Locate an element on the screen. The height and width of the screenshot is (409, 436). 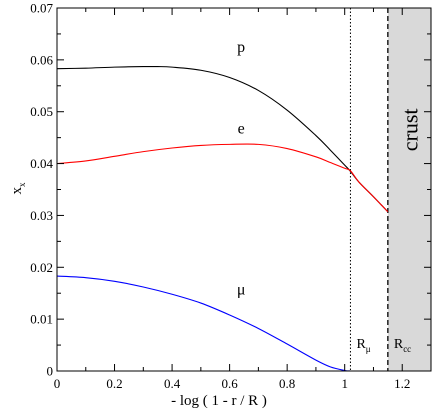
marker-label-1: Rcc is located at coordinates (402, 345).